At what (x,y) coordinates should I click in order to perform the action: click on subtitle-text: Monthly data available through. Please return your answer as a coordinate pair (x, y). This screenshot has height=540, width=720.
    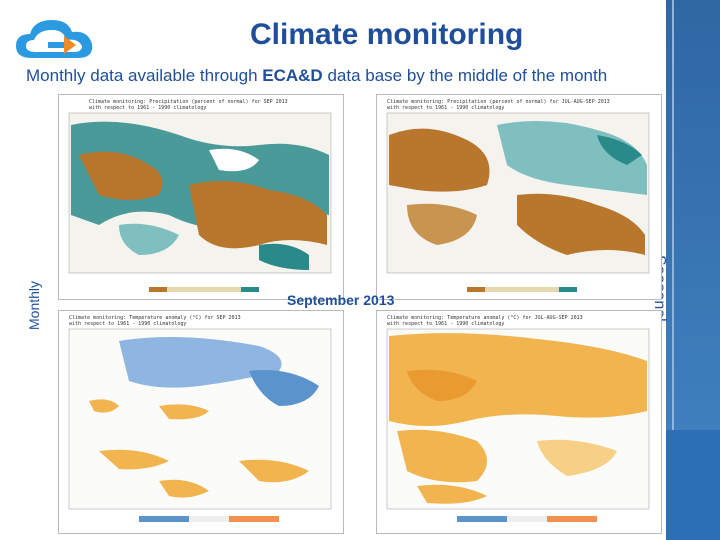
    Looking at the image, I should click on (144, 75).